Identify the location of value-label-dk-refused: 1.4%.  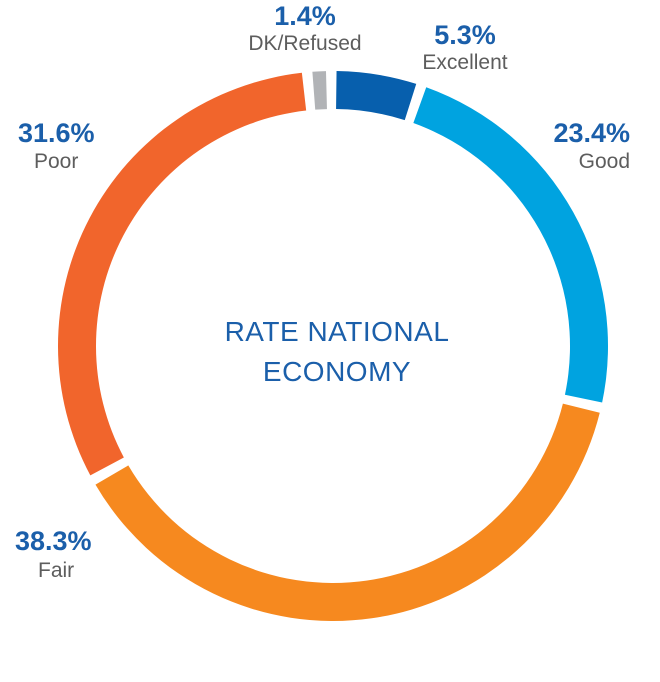
(305, 16).